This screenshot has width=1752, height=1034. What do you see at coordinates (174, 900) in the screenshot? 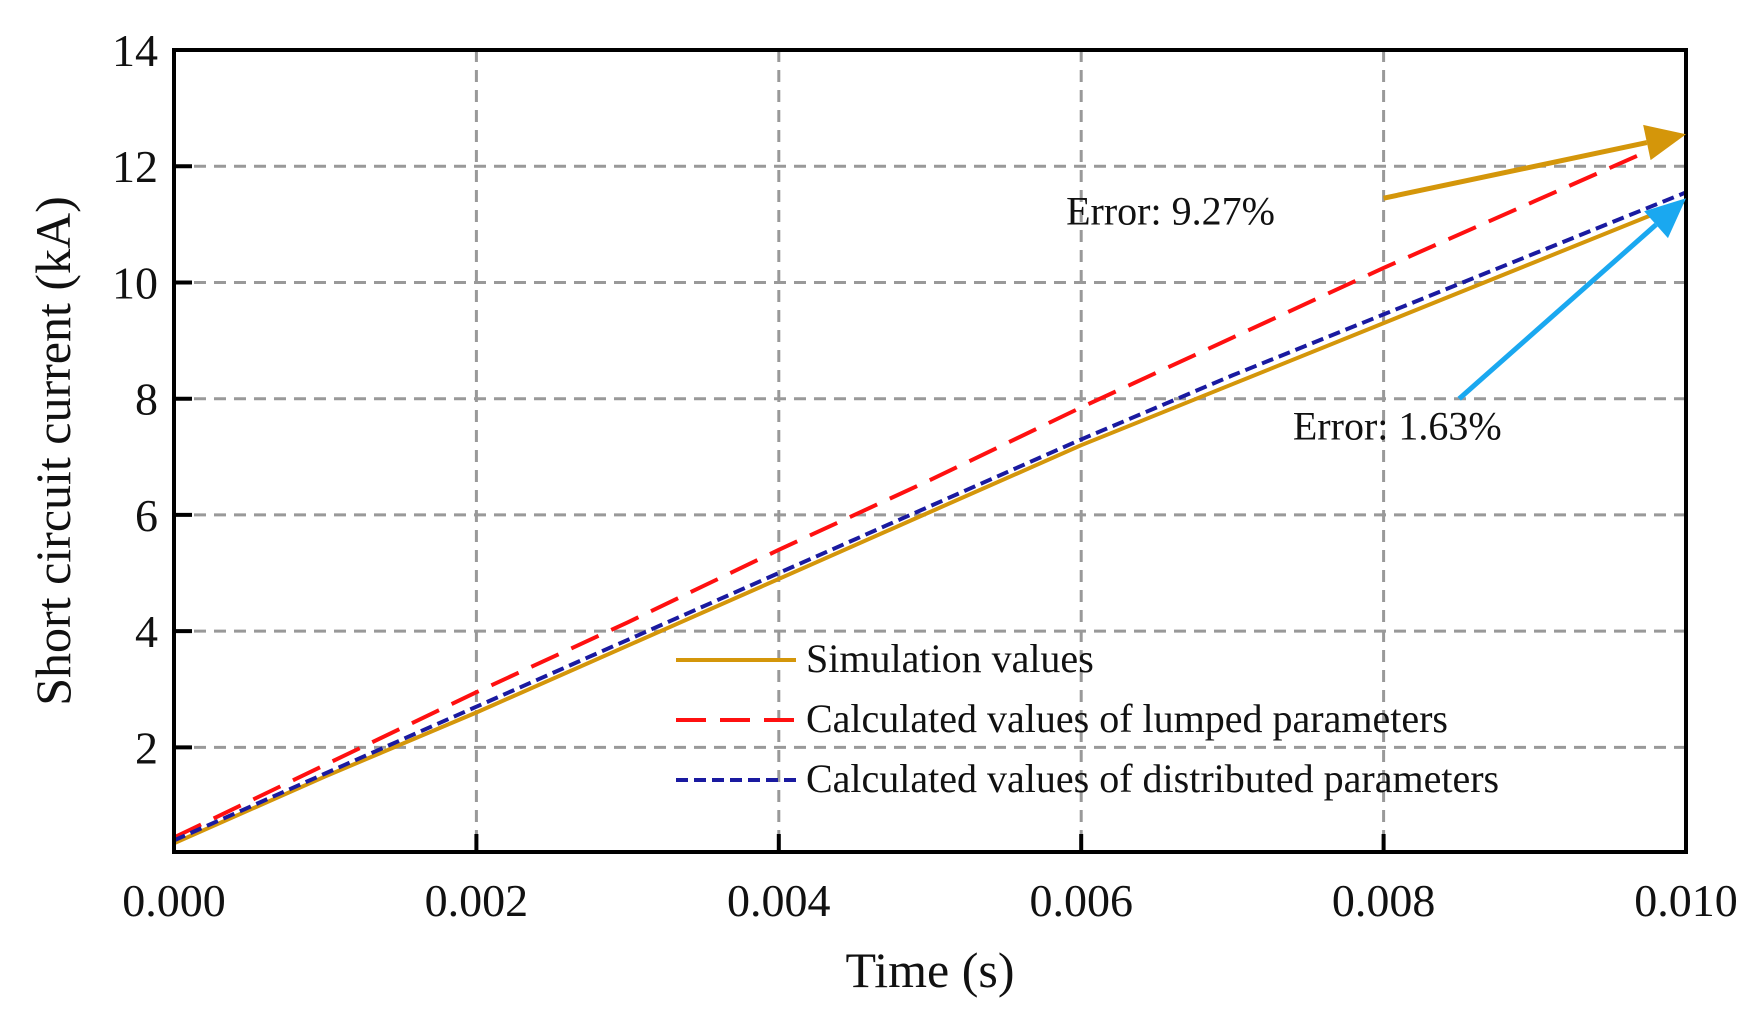
I see `x-tick-label: 0.000` at bounding box center [174, 900].